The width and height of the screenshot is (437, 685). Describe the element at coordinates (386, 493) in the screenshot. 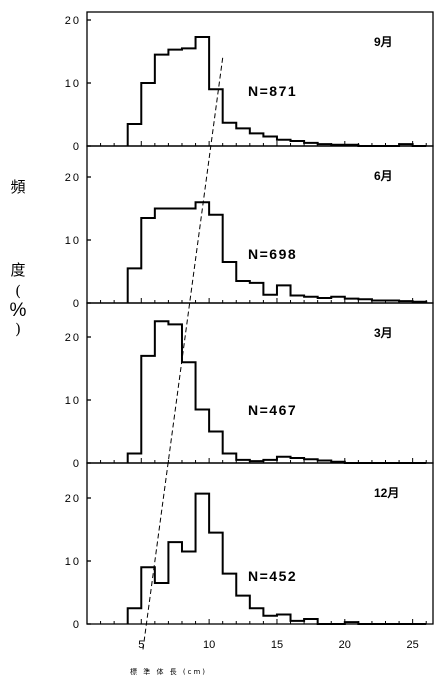

I see `month-label: 12月` at that location.